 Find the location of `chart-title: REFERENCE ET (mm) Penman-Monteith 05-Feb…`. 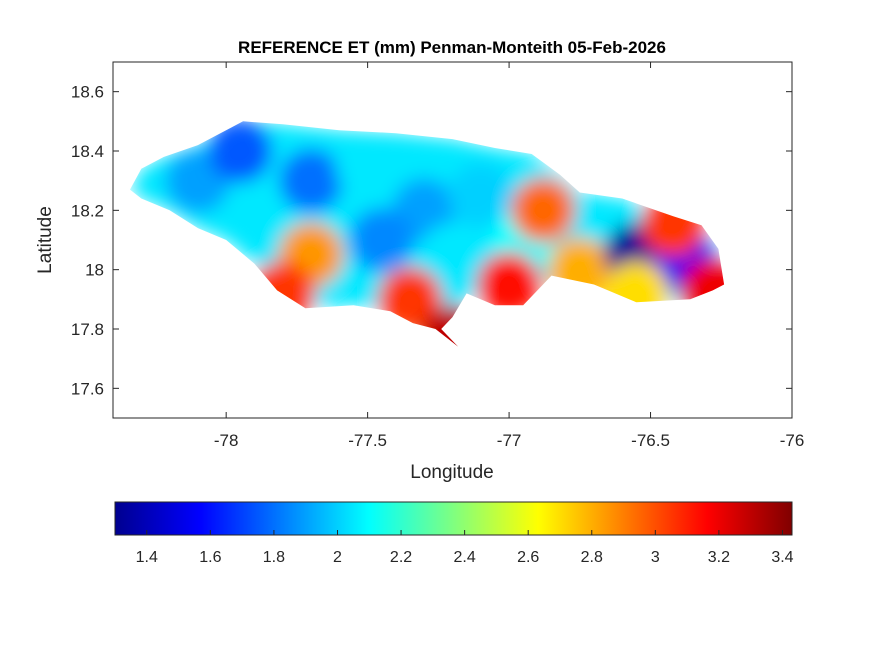

chart-title: REFERENCE ET (mm) Penman-Monteith 05-Feb… is located at coordinates (452, 47).